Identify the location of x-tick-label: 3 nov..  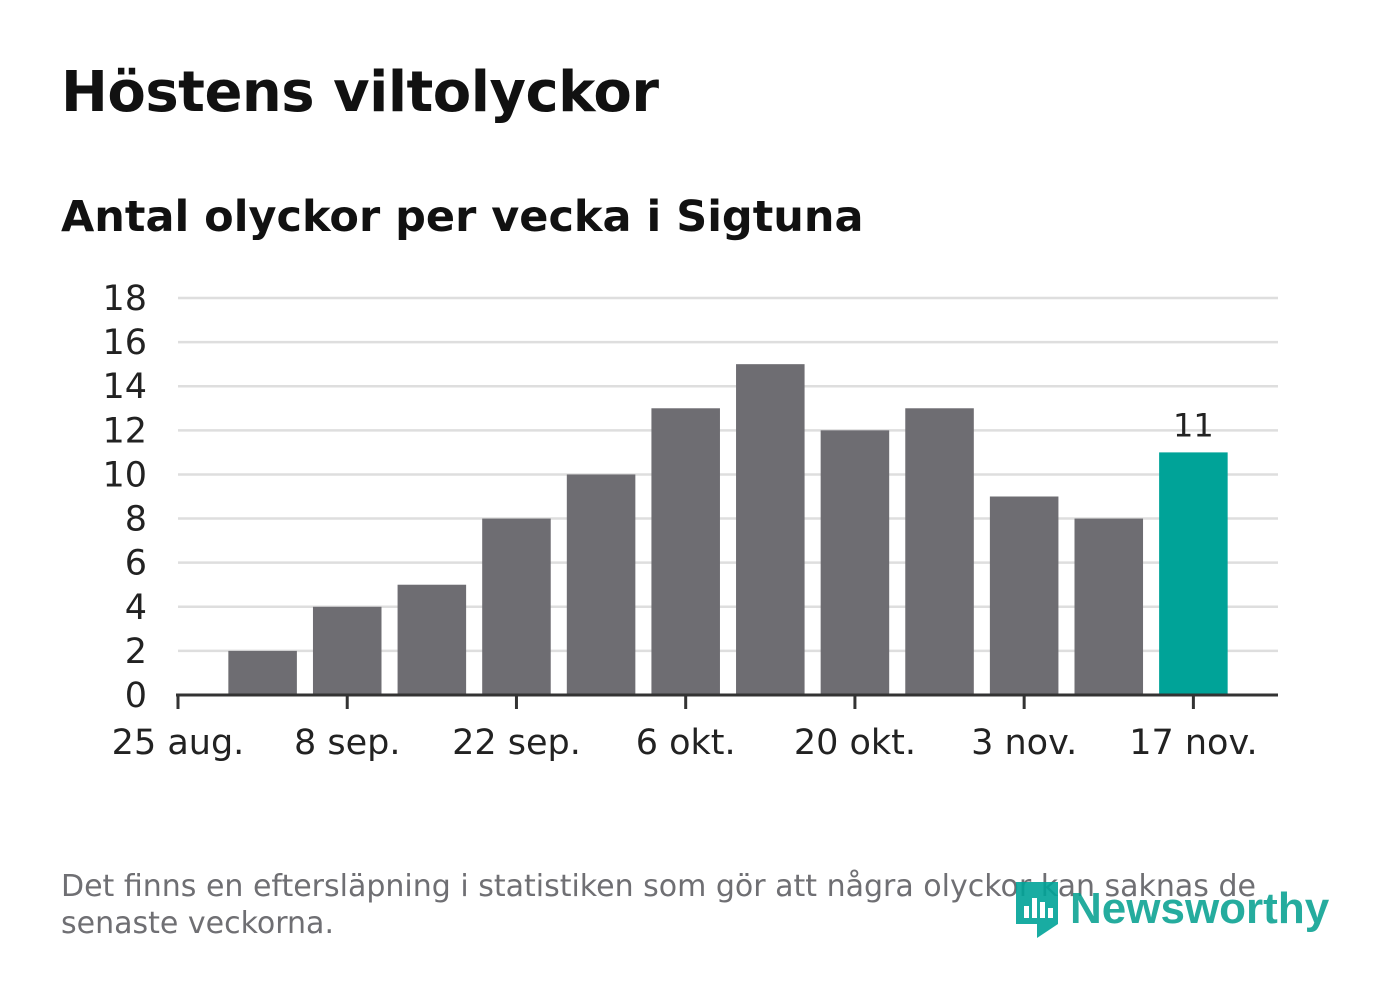
(1024, 743).